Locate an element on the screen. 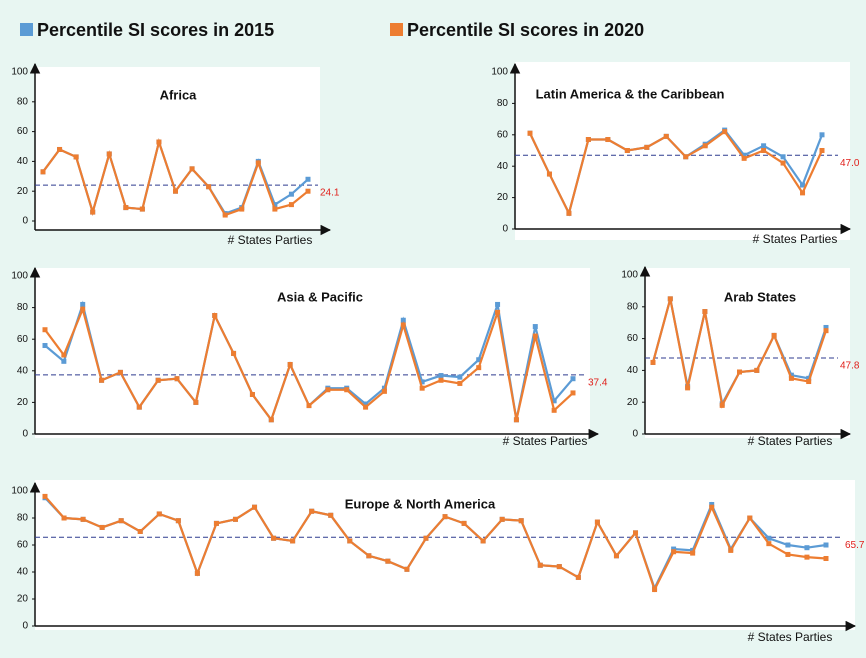 This screenshot has height=658, width=866. y-tick-label: 40 is located at coordinates (633, 370).